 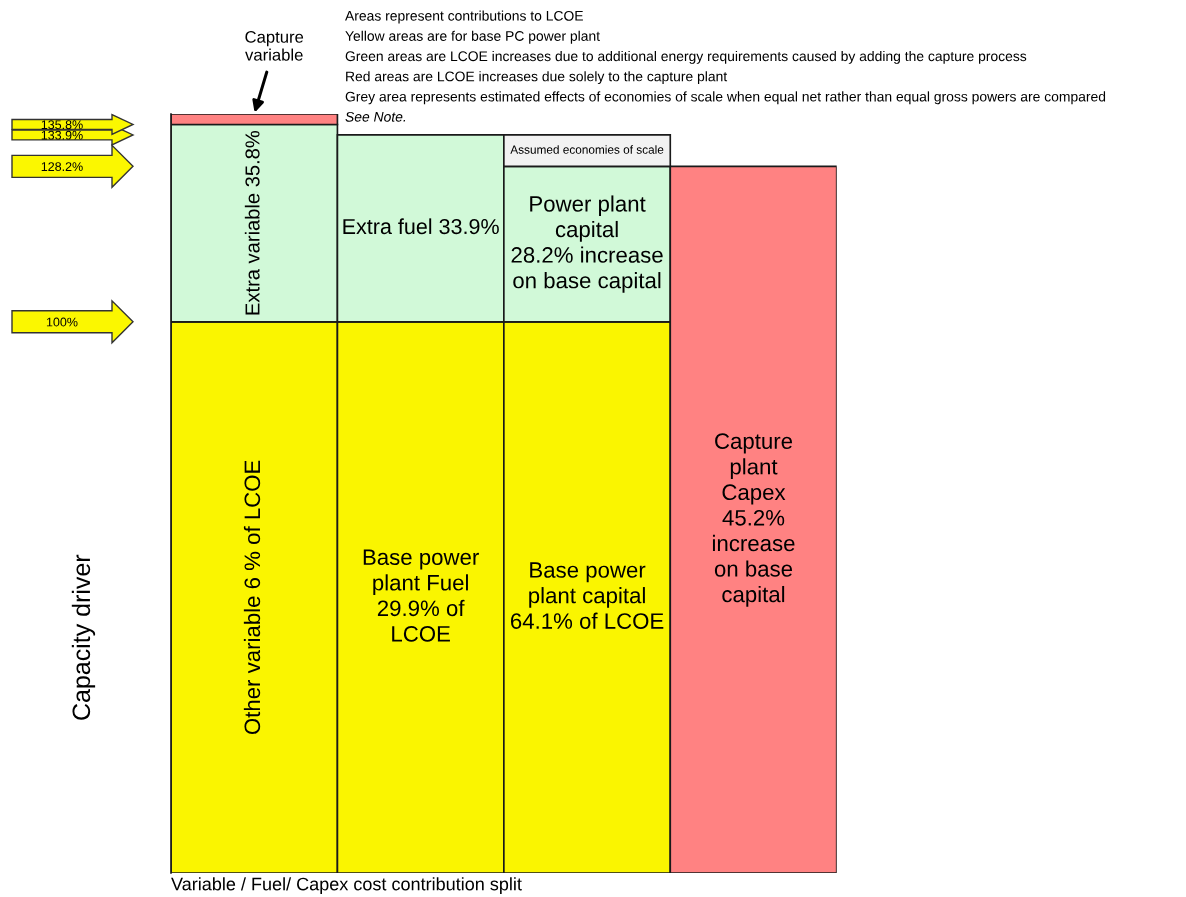 What do you see at coordinates (472, 37) in the screenshot?
I see `text: Yellow areas are for base PC power plant` at bounding box center [472, 37].